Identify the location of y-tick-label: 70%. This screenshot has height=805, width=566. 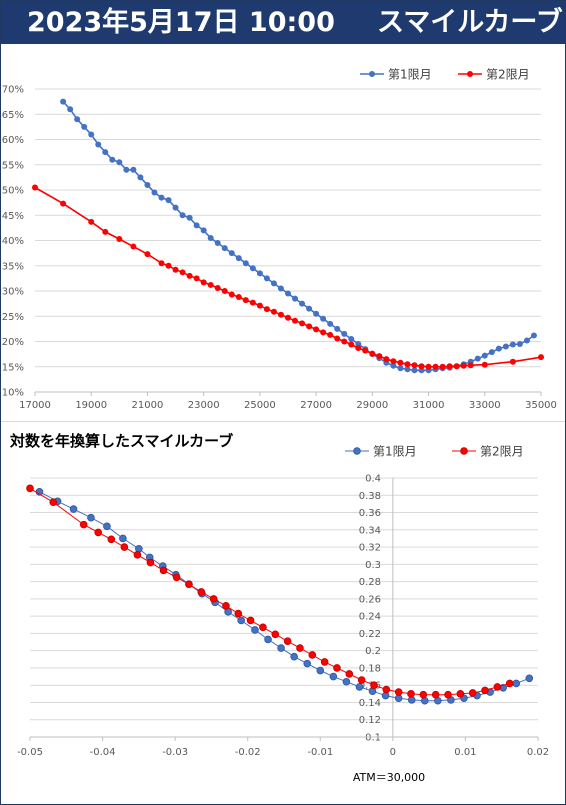
(13, 90).